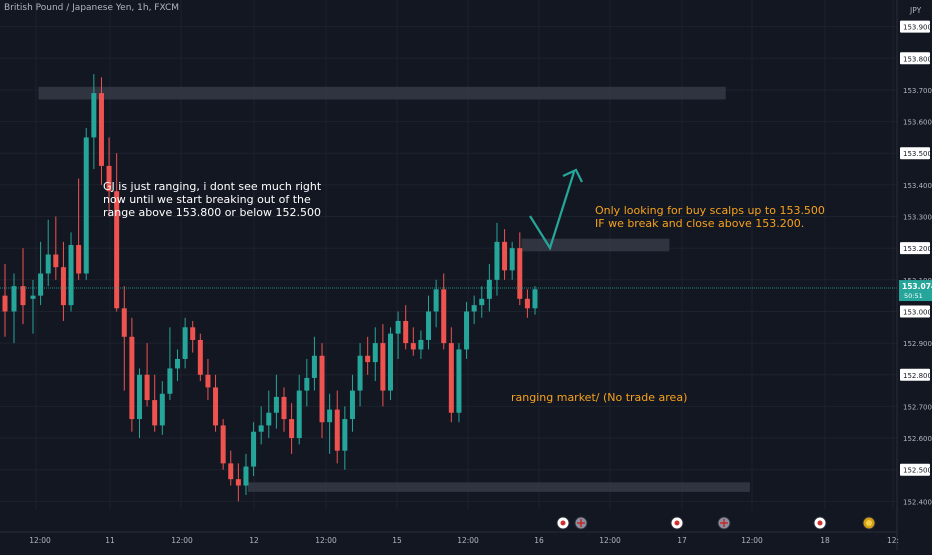 This screenshot has width=932, height=555. What do you see at coordinates (254, 540) in the screenshot?
I see `x-tick-label: 12` at bounding box center [254, 540].